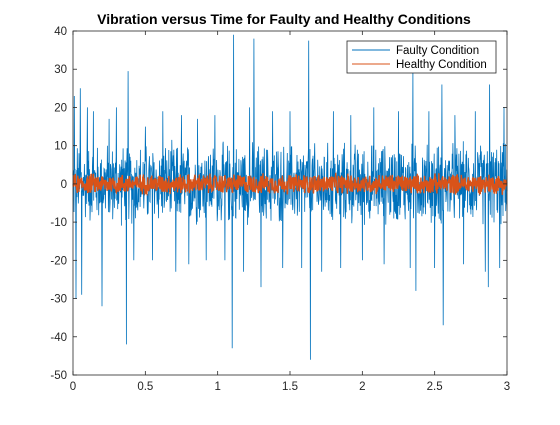 The width and height of the screenshot is (560, 425). Describe the element at coordinates (362, 387) in the screenshot. I see `x-tick-label: 2` at that location.